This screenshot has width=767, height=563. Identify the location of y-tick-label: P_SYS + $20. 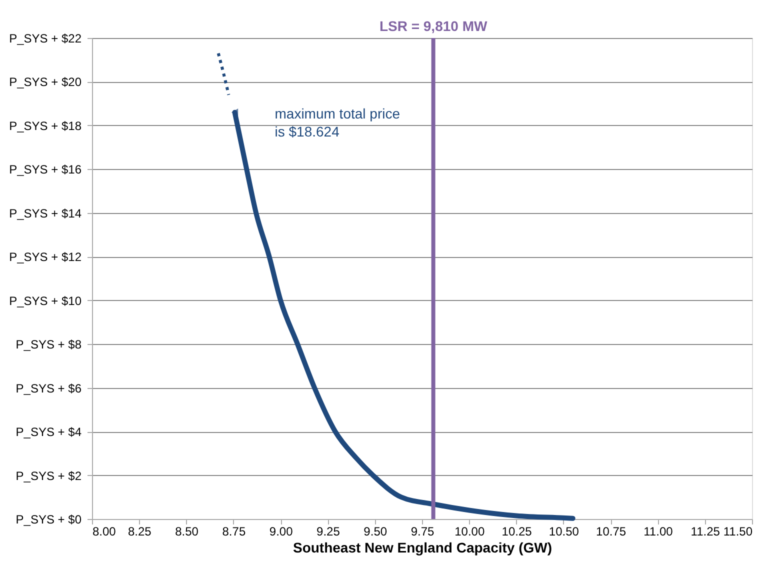
(45, 82).